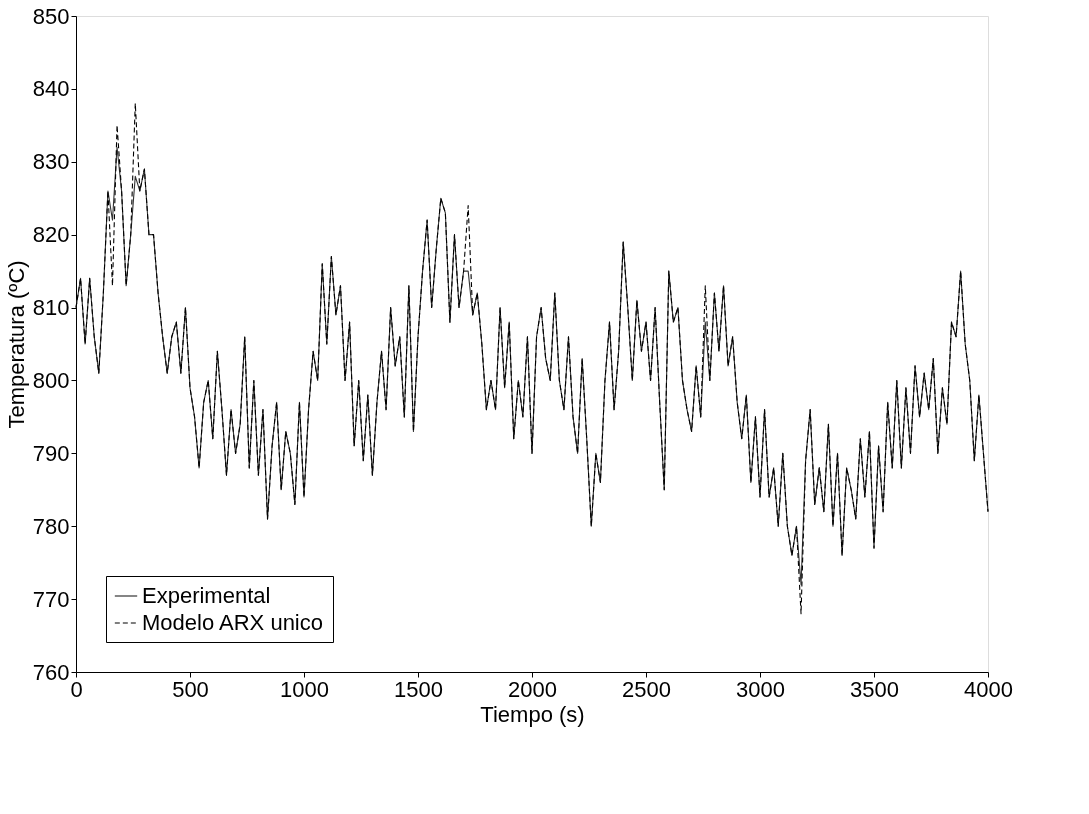  What do you see at coordinates (51, 89) in the screenshot?
I see `y-tick-label: 840` at bounding box center [51, 89].